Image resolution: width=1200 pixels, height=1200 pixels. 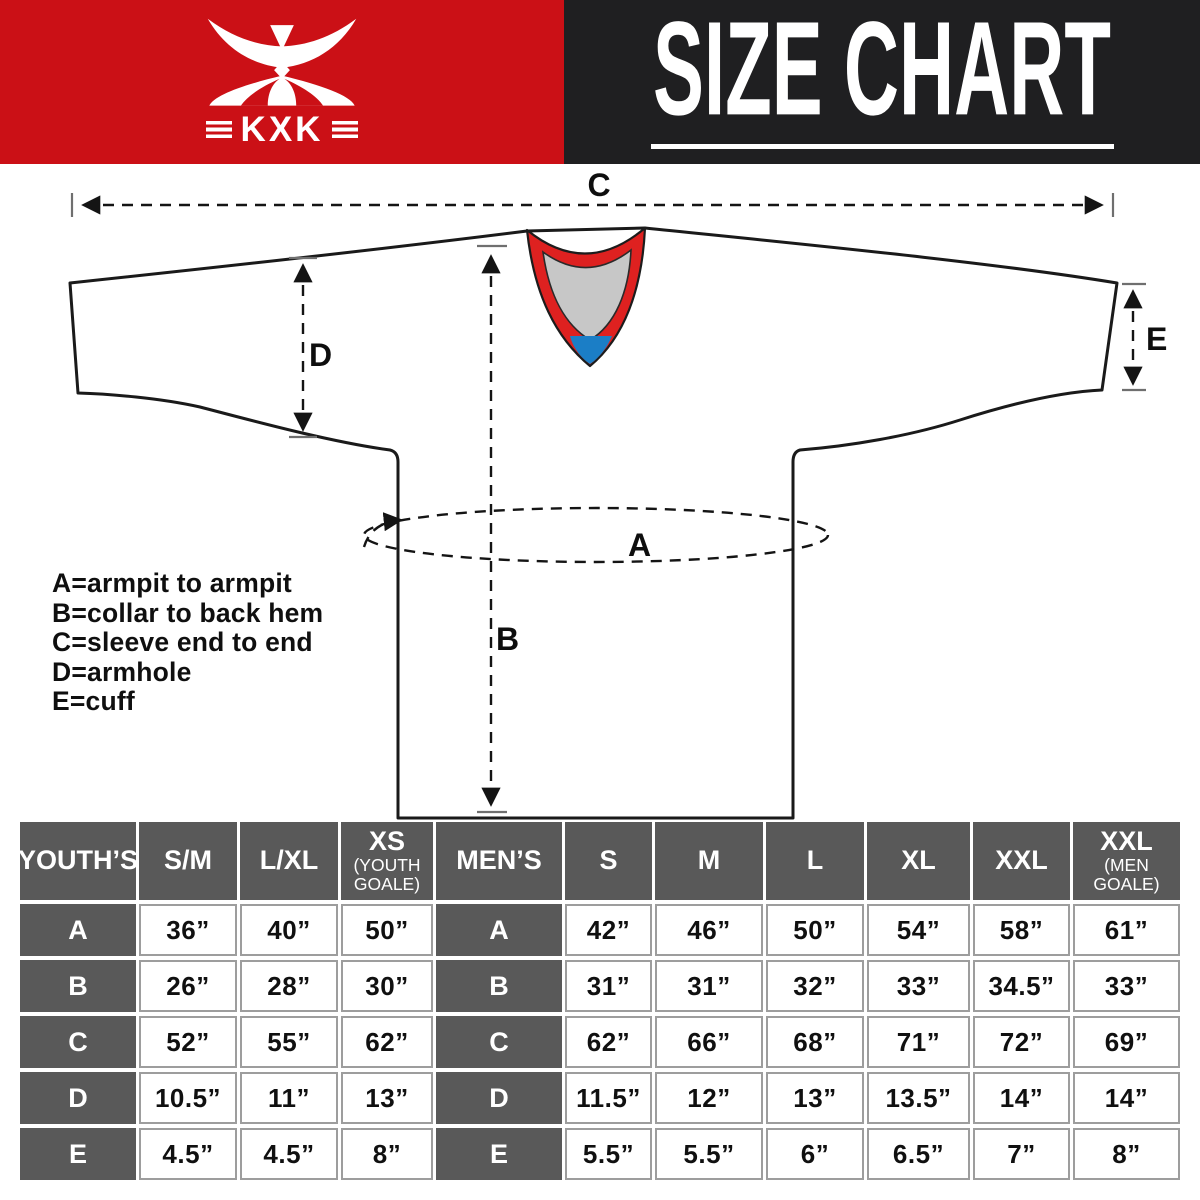 I want to click on legend-line: A=armpit to armpit, so click(x=172, y=583).